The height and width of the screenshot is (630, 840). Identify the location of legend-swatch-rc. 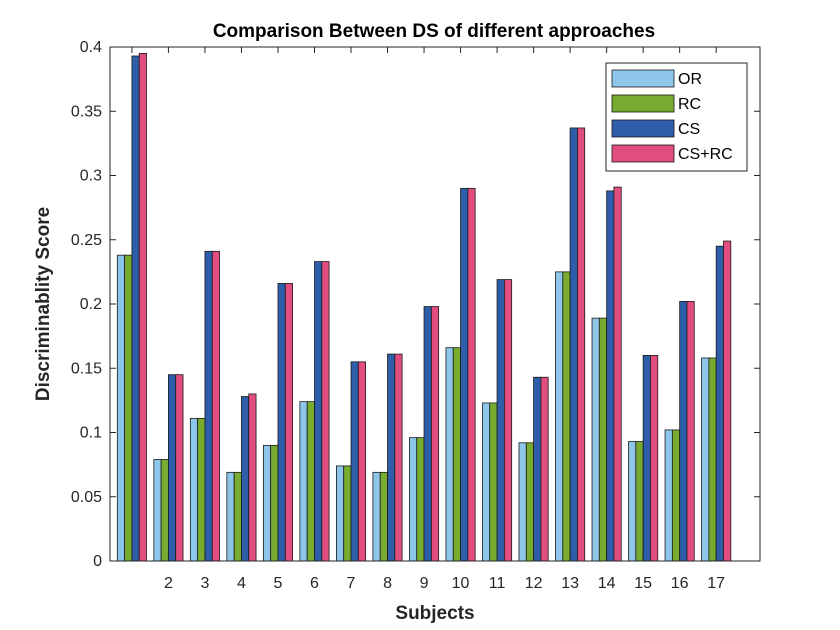
(643, 103).